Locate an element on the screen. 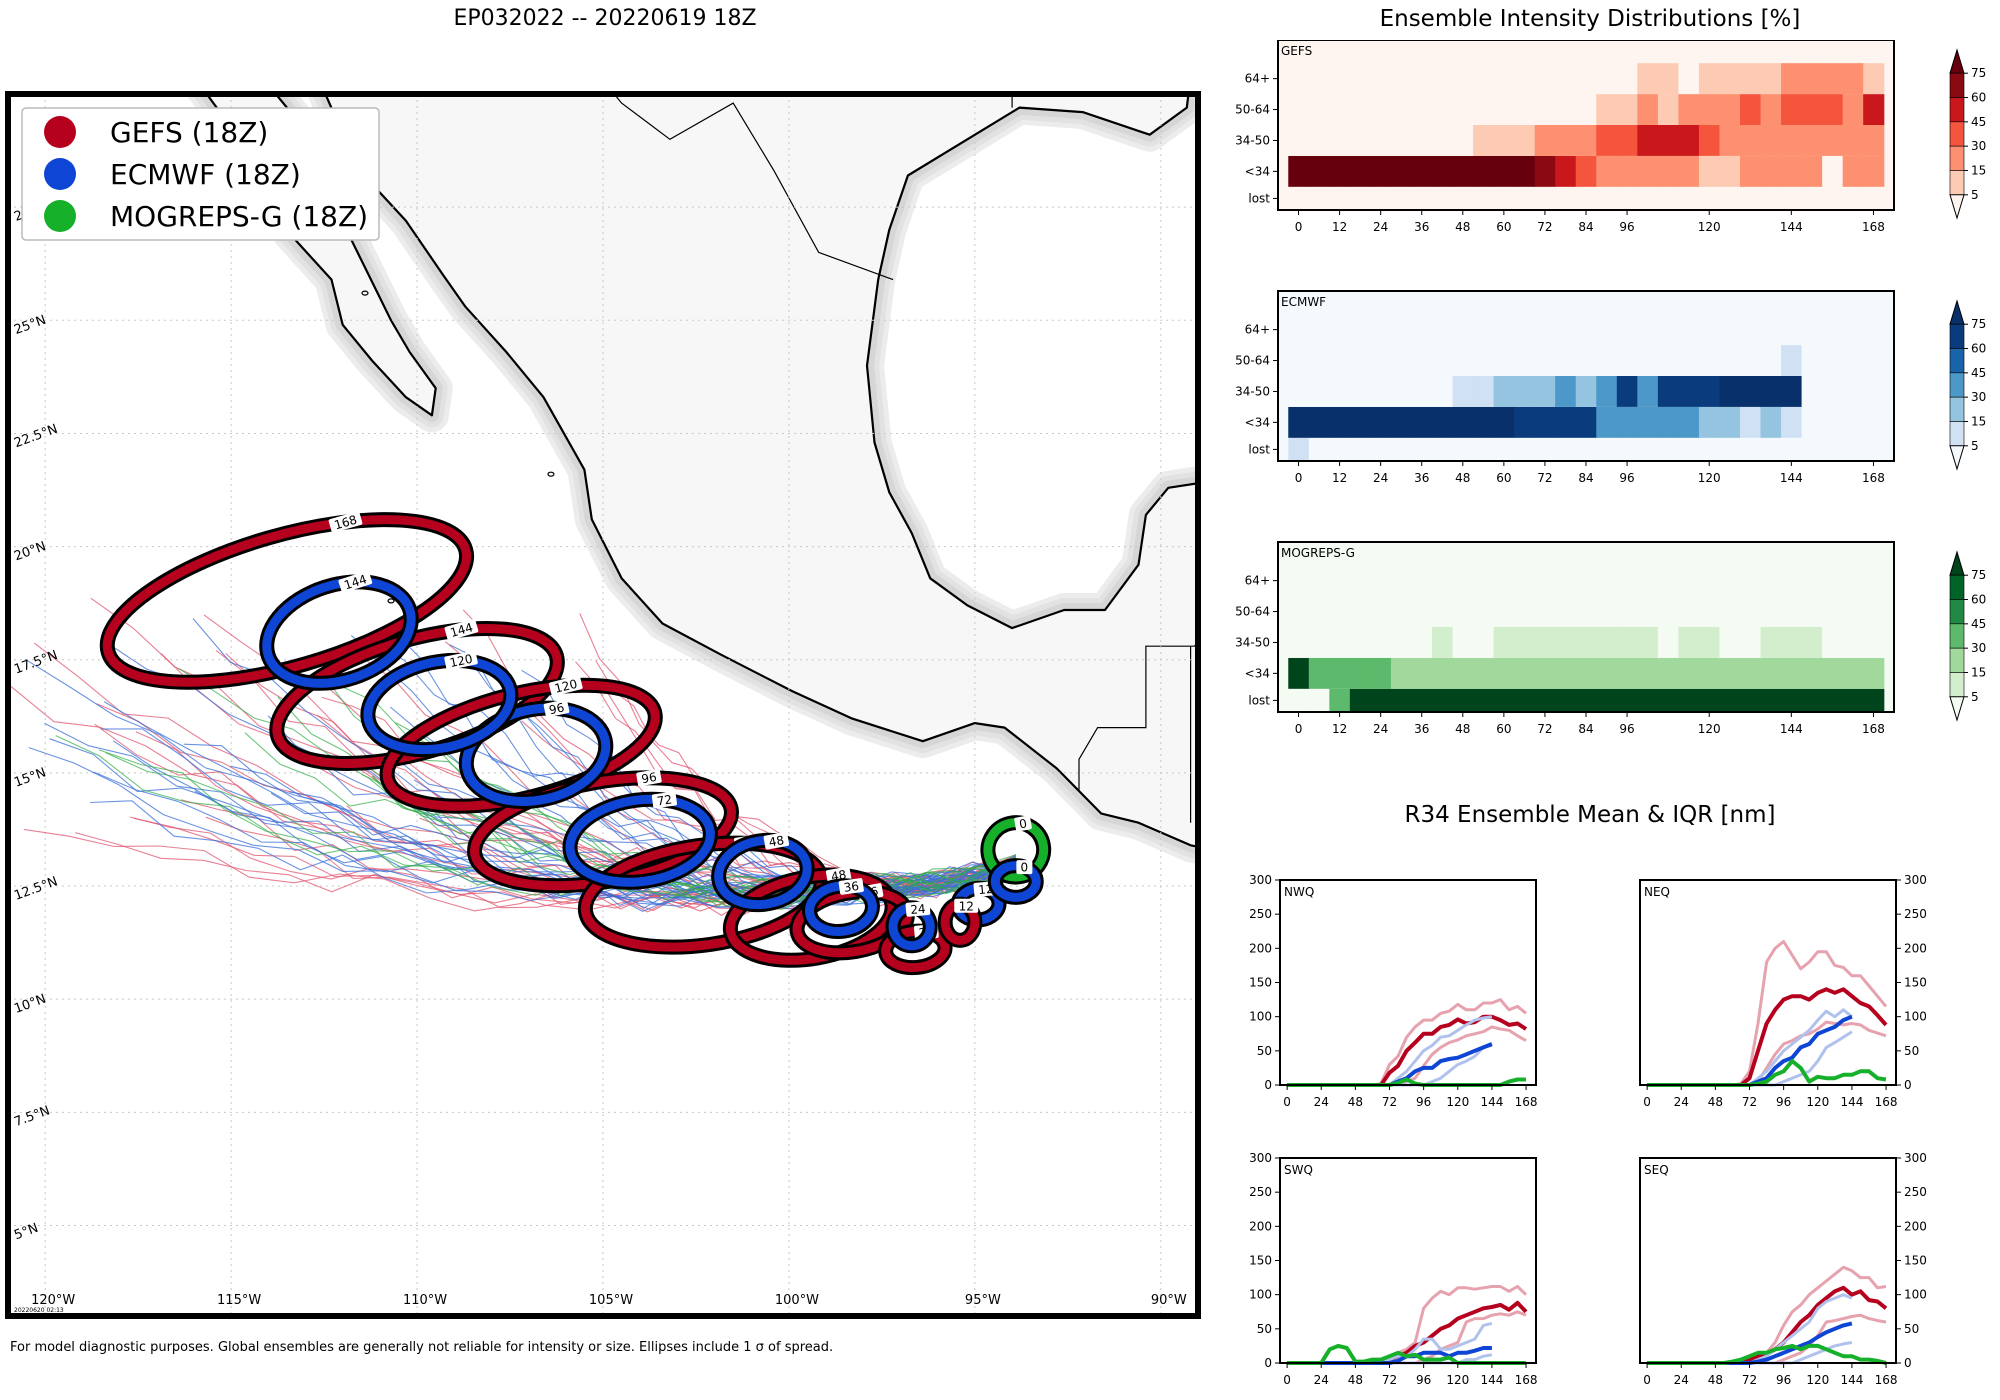 This screenshot has width=2000, height=1400. colorbar-min is located at coordinates (1957, 709).